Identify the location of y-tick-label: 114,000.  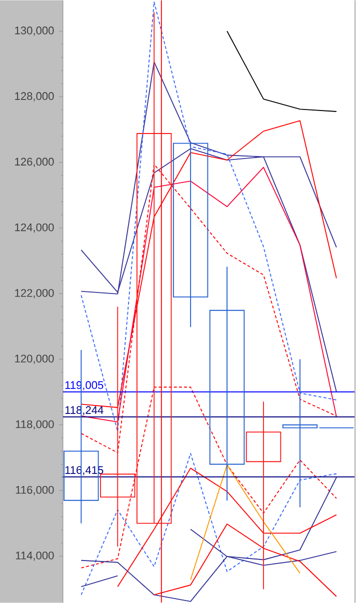
(35, 556).